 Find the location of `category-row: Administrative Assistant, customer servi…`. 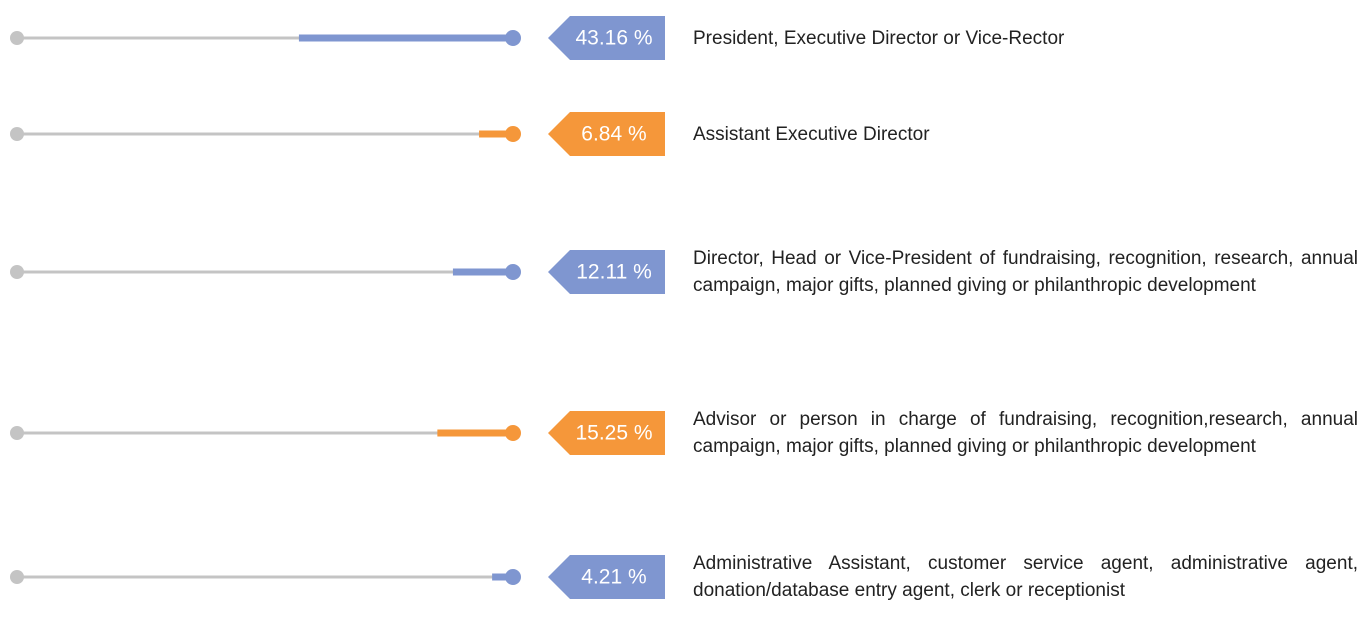

category-row: Administrative Assistant, customer servi… is located at coordinates (1025, 577).